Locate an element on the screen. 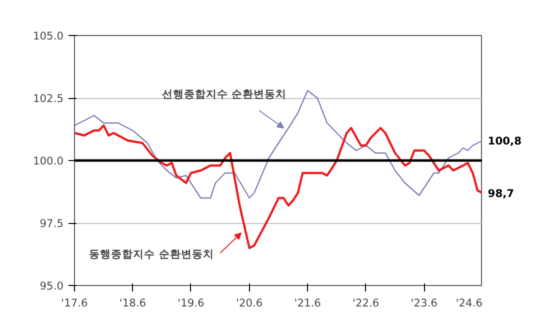 The height and width of the screenshot is (336, 548). x-tick-label: '18.6 is located at coordinates (132, 303).